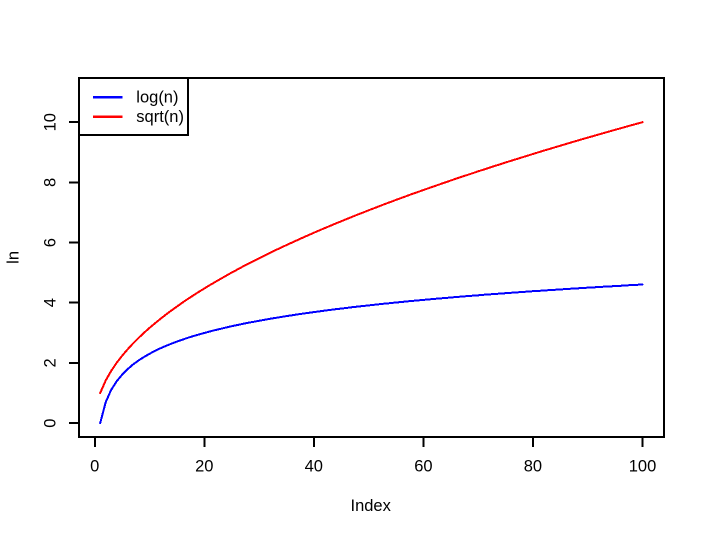 Image resolution: width=705 pixels, height=535 pixels. I want to click on svg-text: log(n), so click(157, 98).